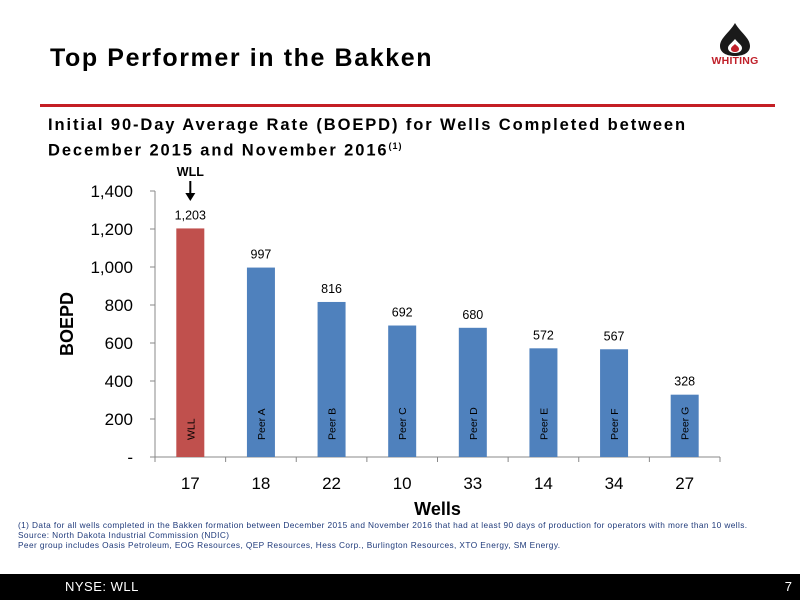 The height and width of the screenshot is (600, 800). Describe the element at coordinates (130, 457) in the screenshot. I see `y-tick-label: -` at that location.